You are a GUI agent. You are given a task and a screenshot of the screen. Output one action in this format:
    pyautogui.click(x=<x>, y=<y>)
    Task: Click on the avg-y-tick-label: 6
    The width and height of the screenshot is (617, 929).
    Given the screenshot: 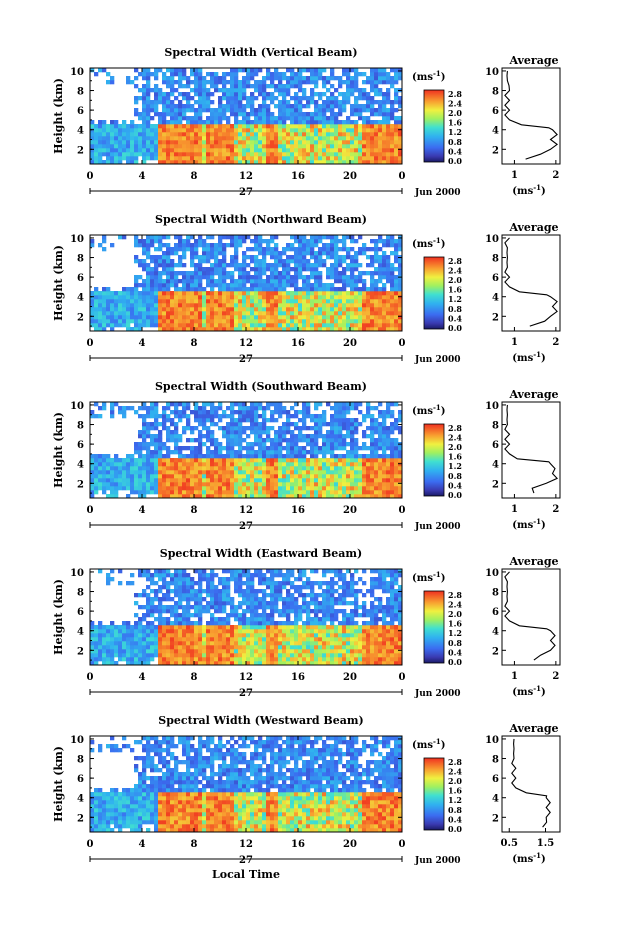 What is the action you would take?
    pyautogui.click(x=495, y=111)
    